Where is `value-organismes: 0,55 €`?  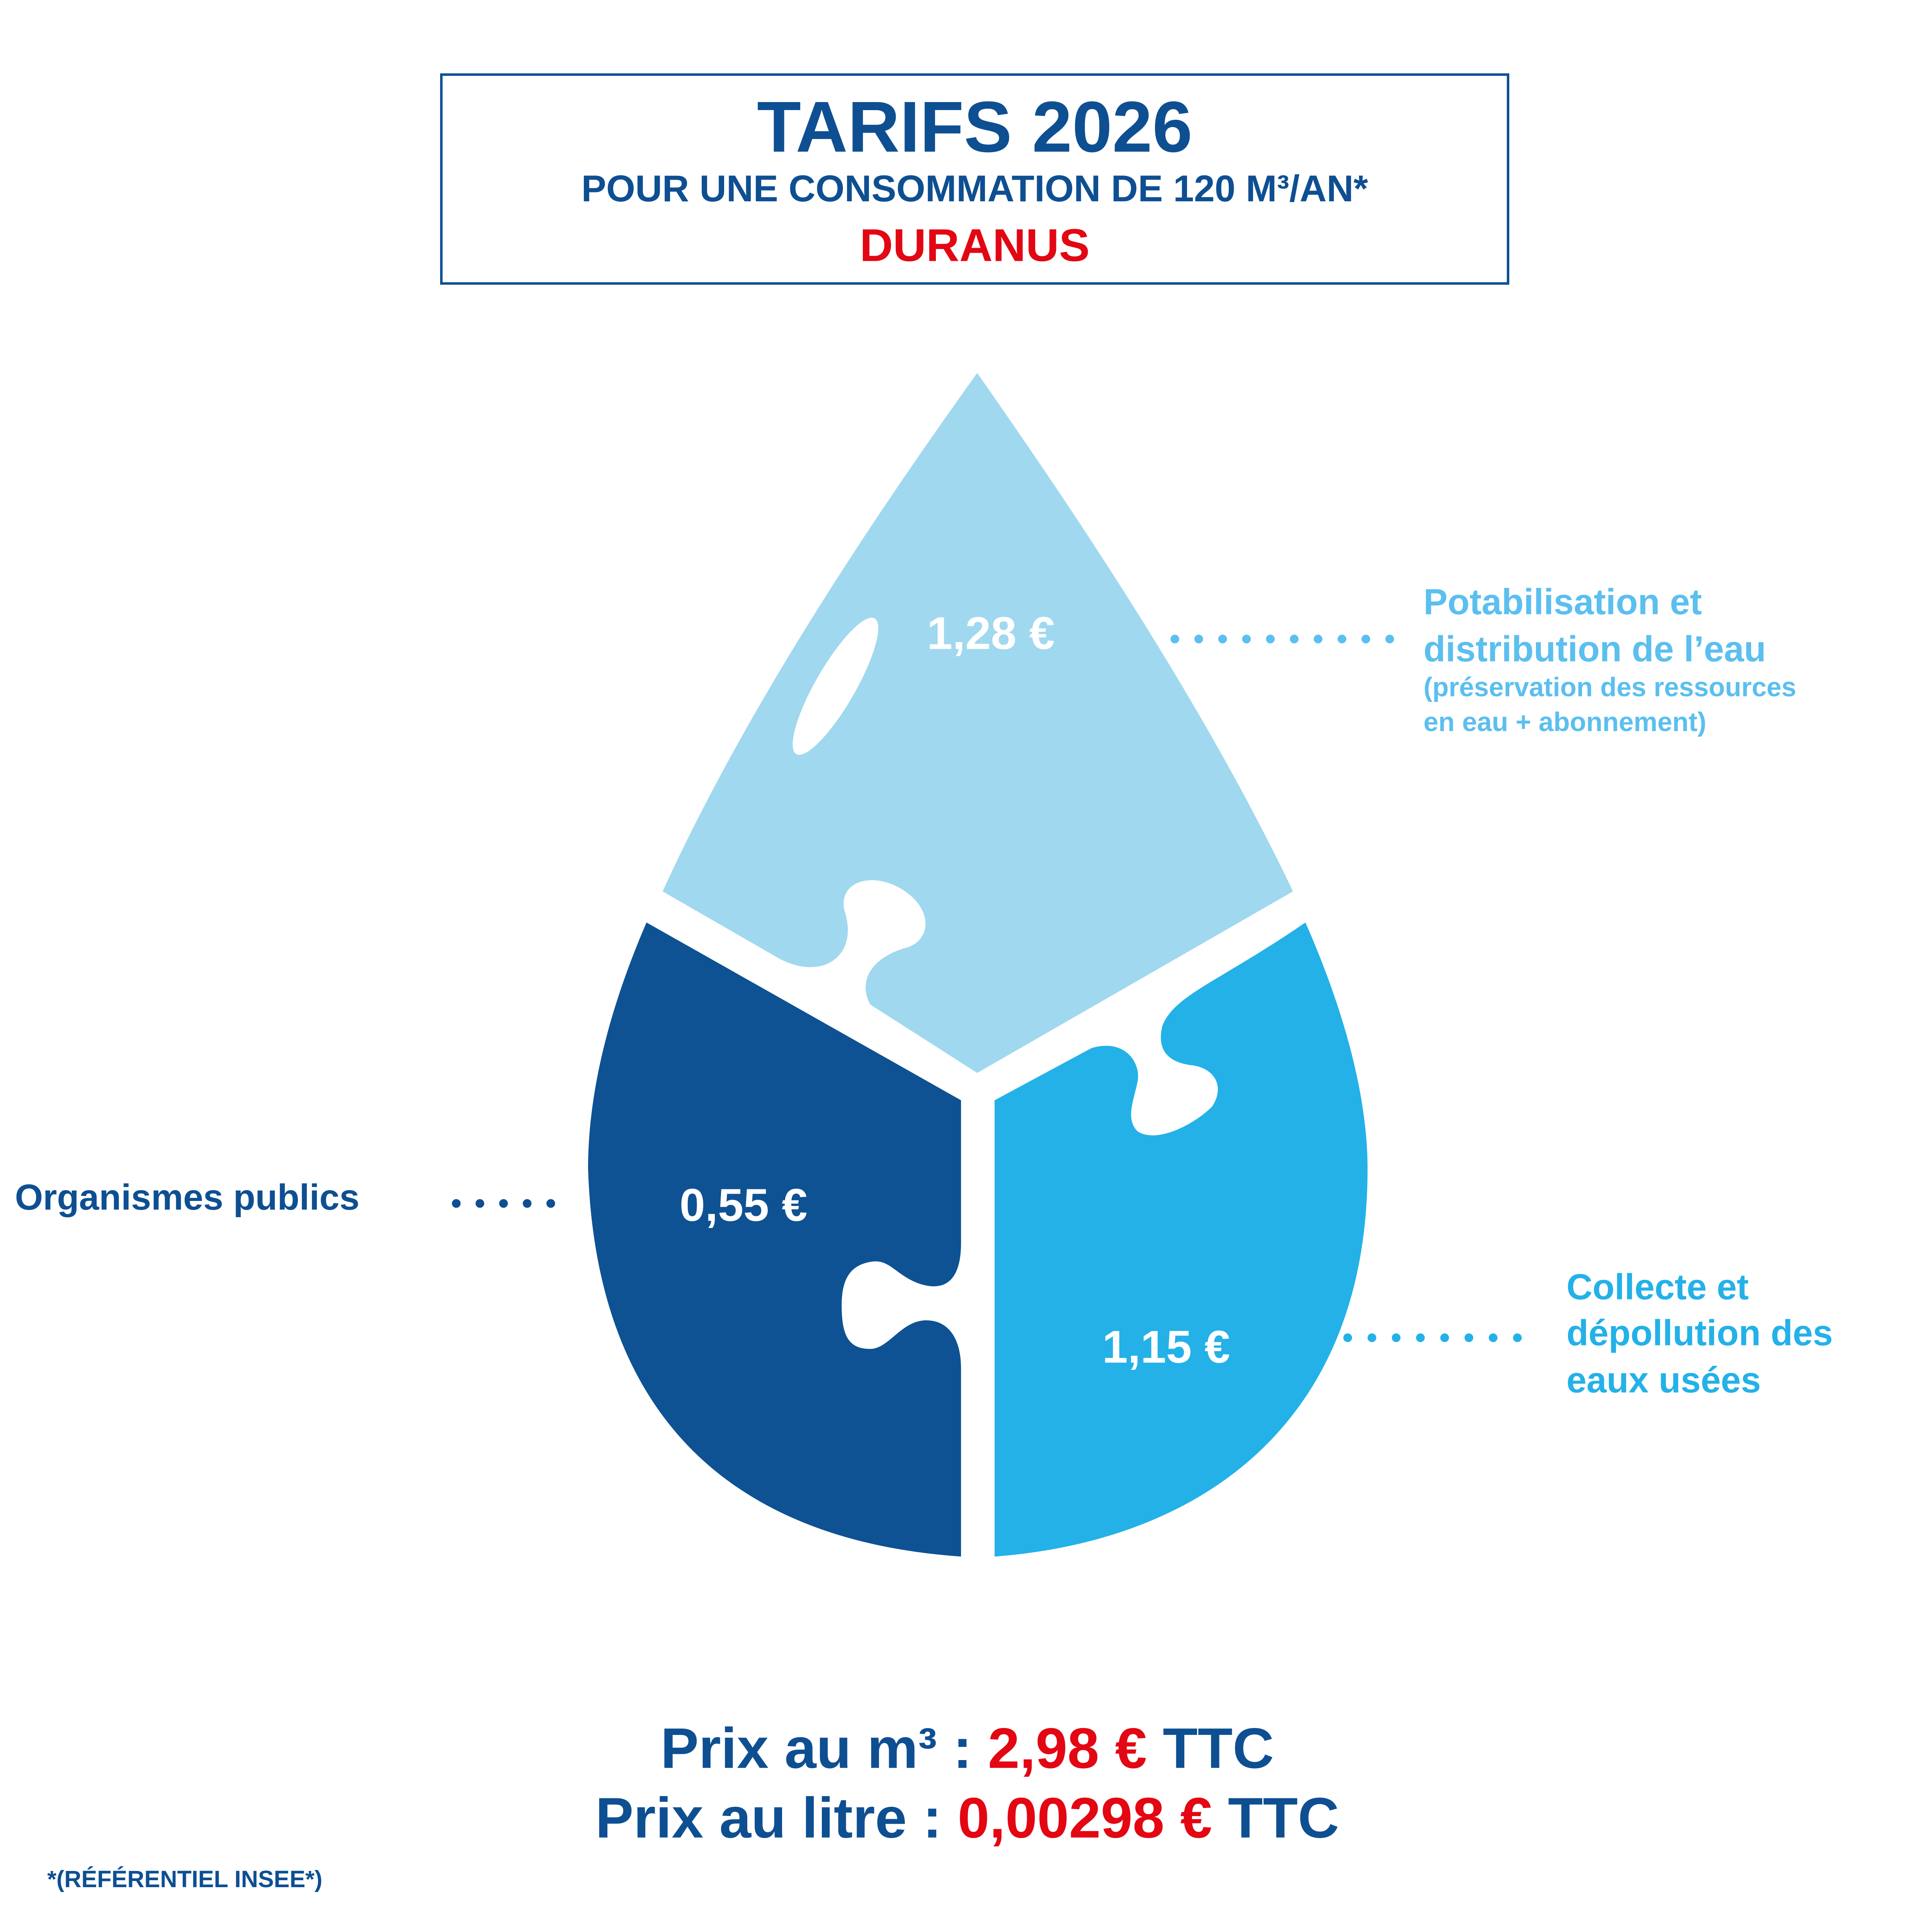 value-organismes: 0,55 € is located at coordinates (744, 1205).